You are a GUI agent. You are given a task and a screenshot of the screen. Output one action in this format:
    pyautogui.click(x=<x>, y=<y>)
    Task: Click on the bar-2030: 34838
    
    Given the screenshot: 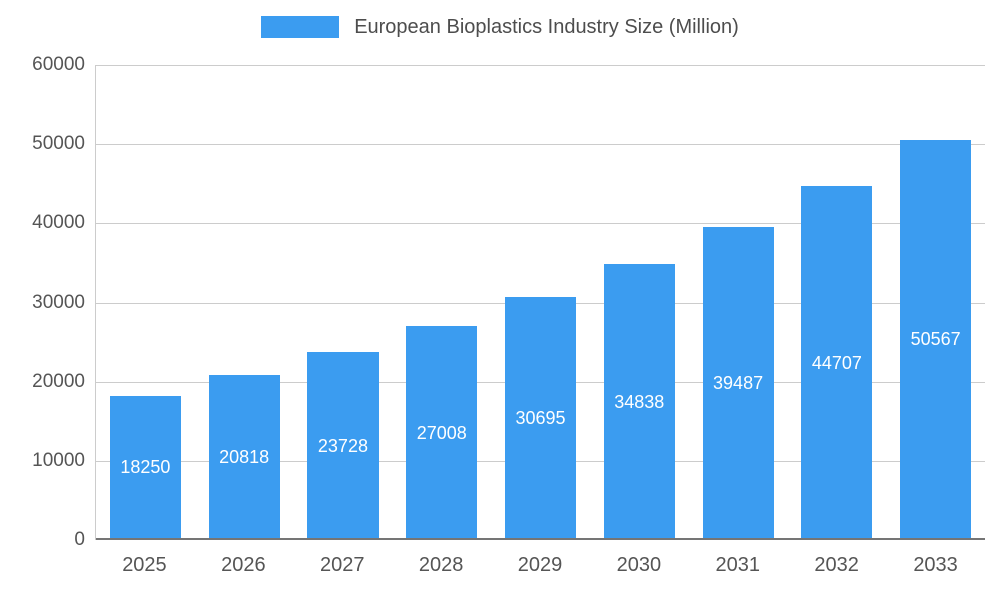 What is the action you would take?
    pyautogui.click(x=639, y=402)
    